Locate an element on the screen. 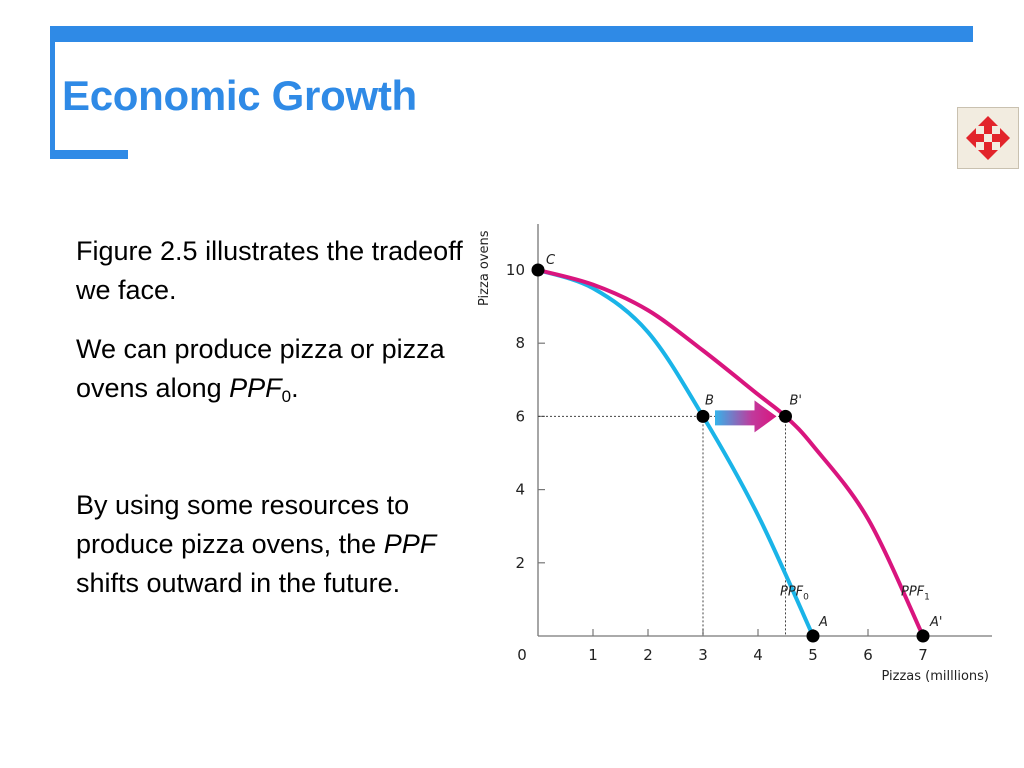  shift-arrow is located at coordinates (746, 416).